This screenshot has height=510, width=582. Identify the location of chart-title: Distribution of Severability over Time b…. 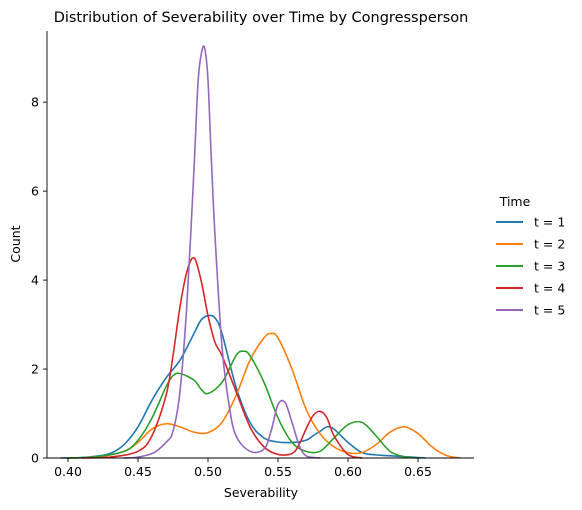
(261, 18).